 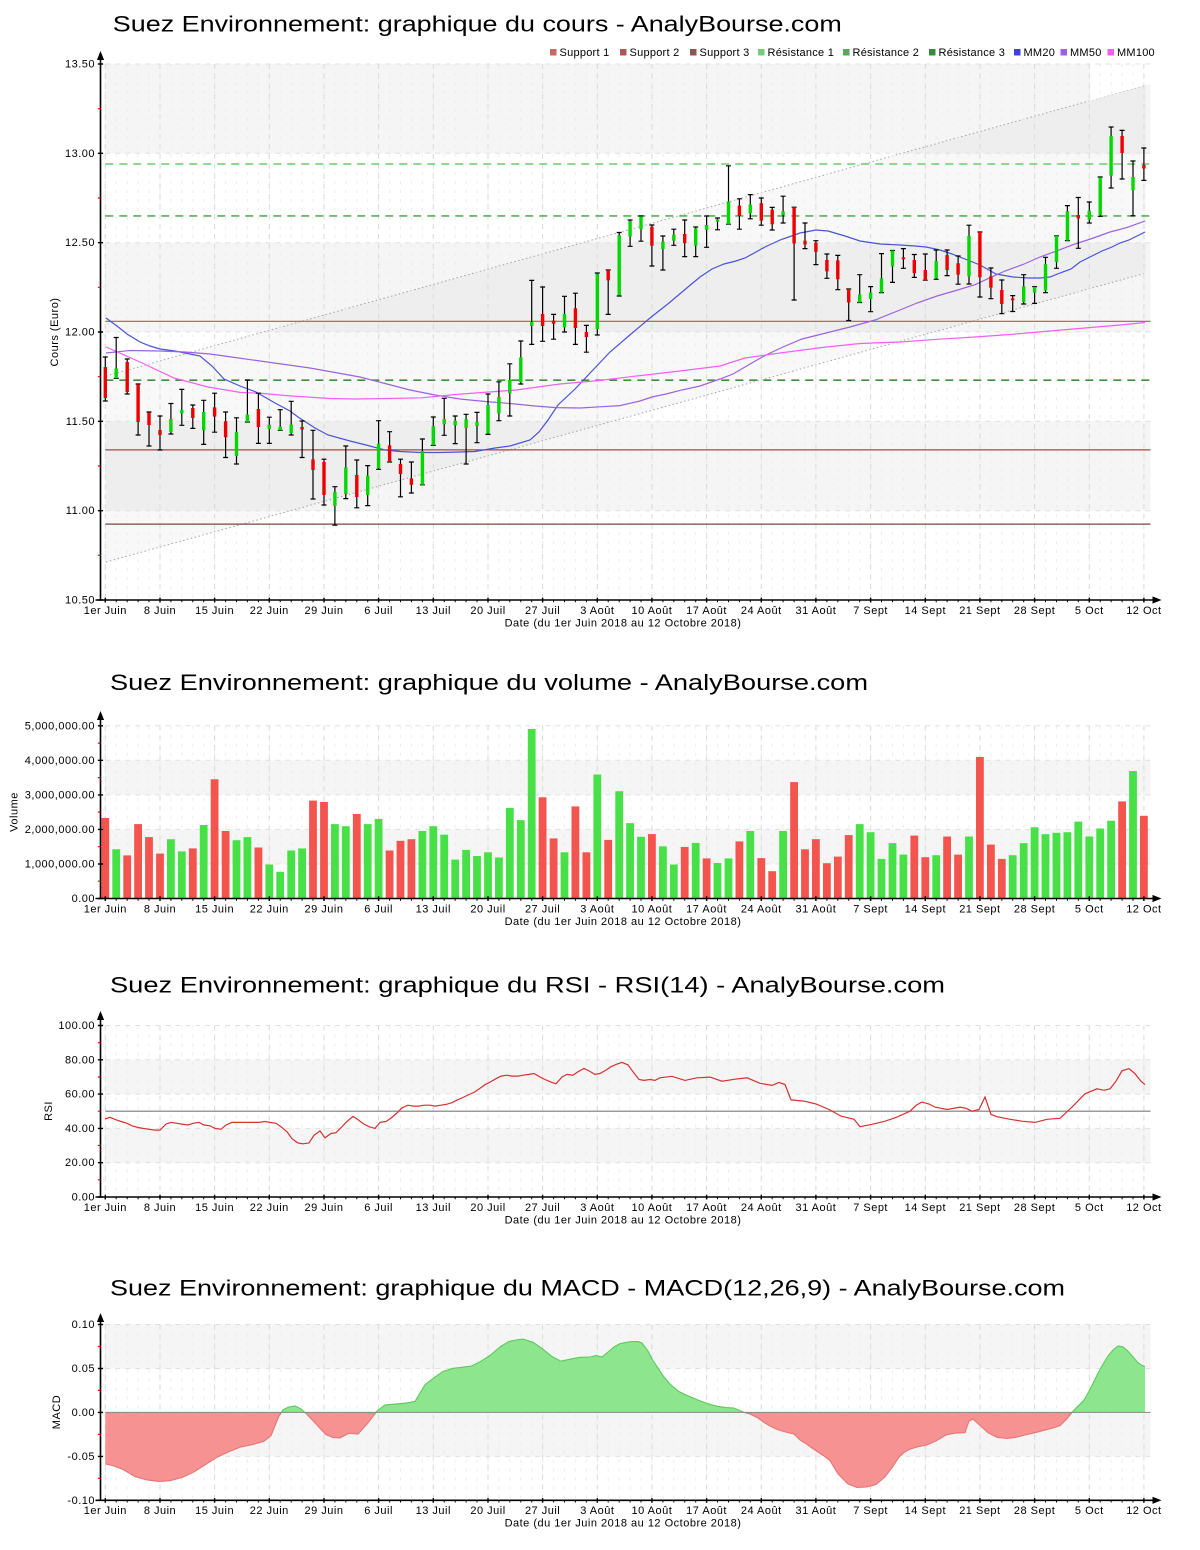 What do you see at coordinates (80, 511) in the screenshot?
I see `svg-text: 11.00` at bounding box center [80, 511].